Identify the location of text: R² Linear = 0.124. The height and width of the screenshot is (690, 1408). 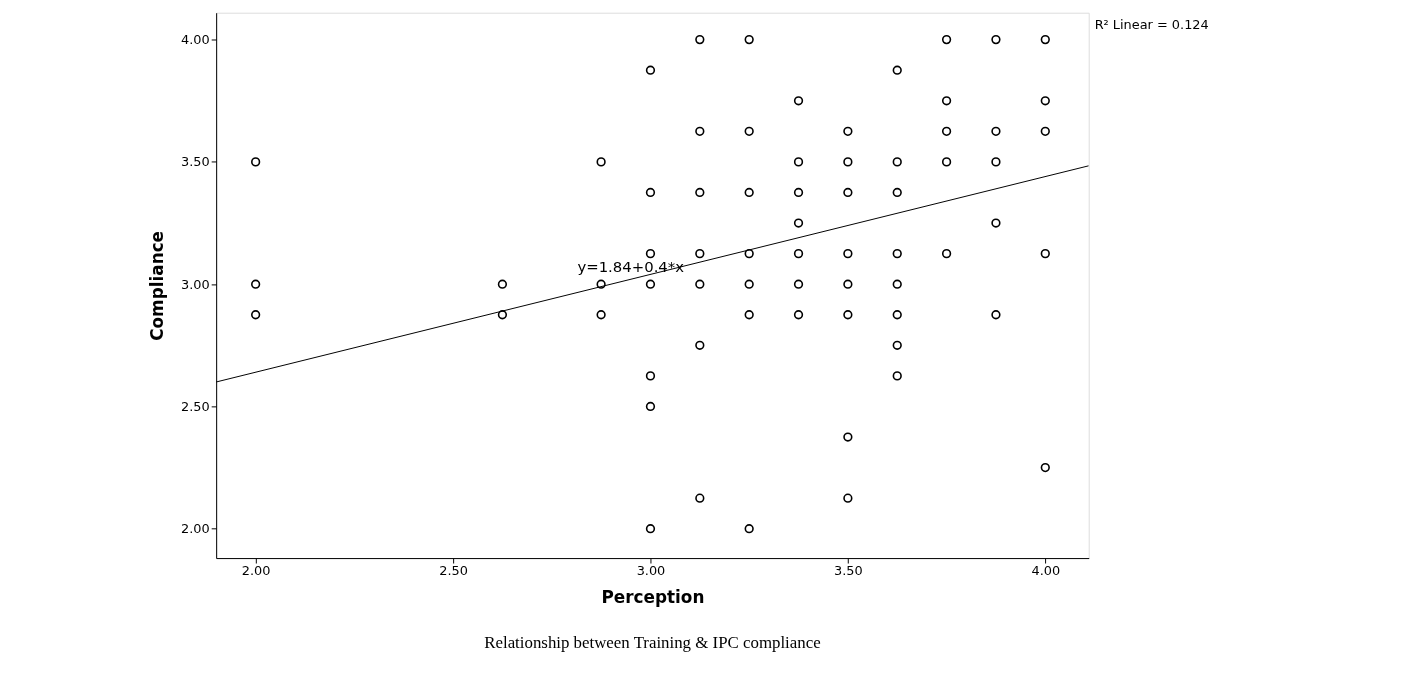
(1151, 24).